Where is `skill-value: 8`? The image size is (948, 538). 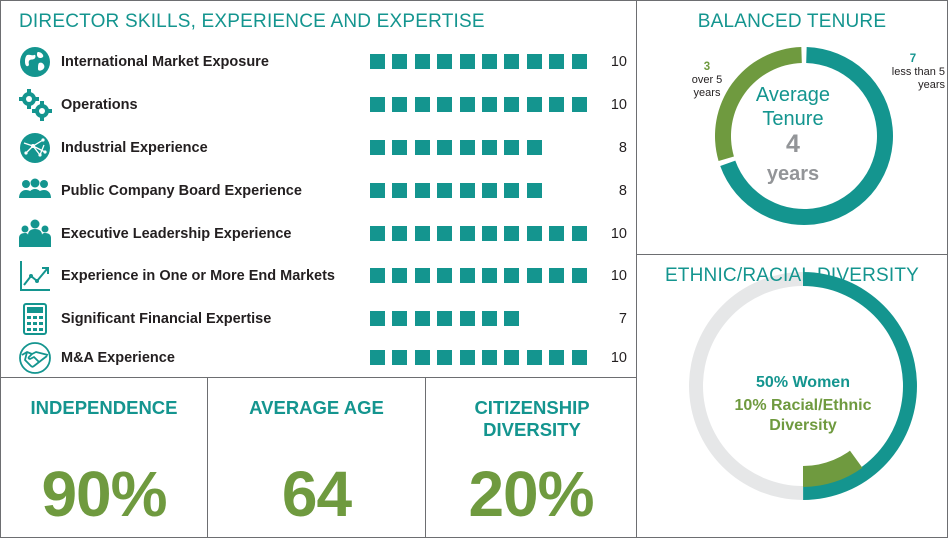 skill-value: 8 is located at coordinates (622, 191).